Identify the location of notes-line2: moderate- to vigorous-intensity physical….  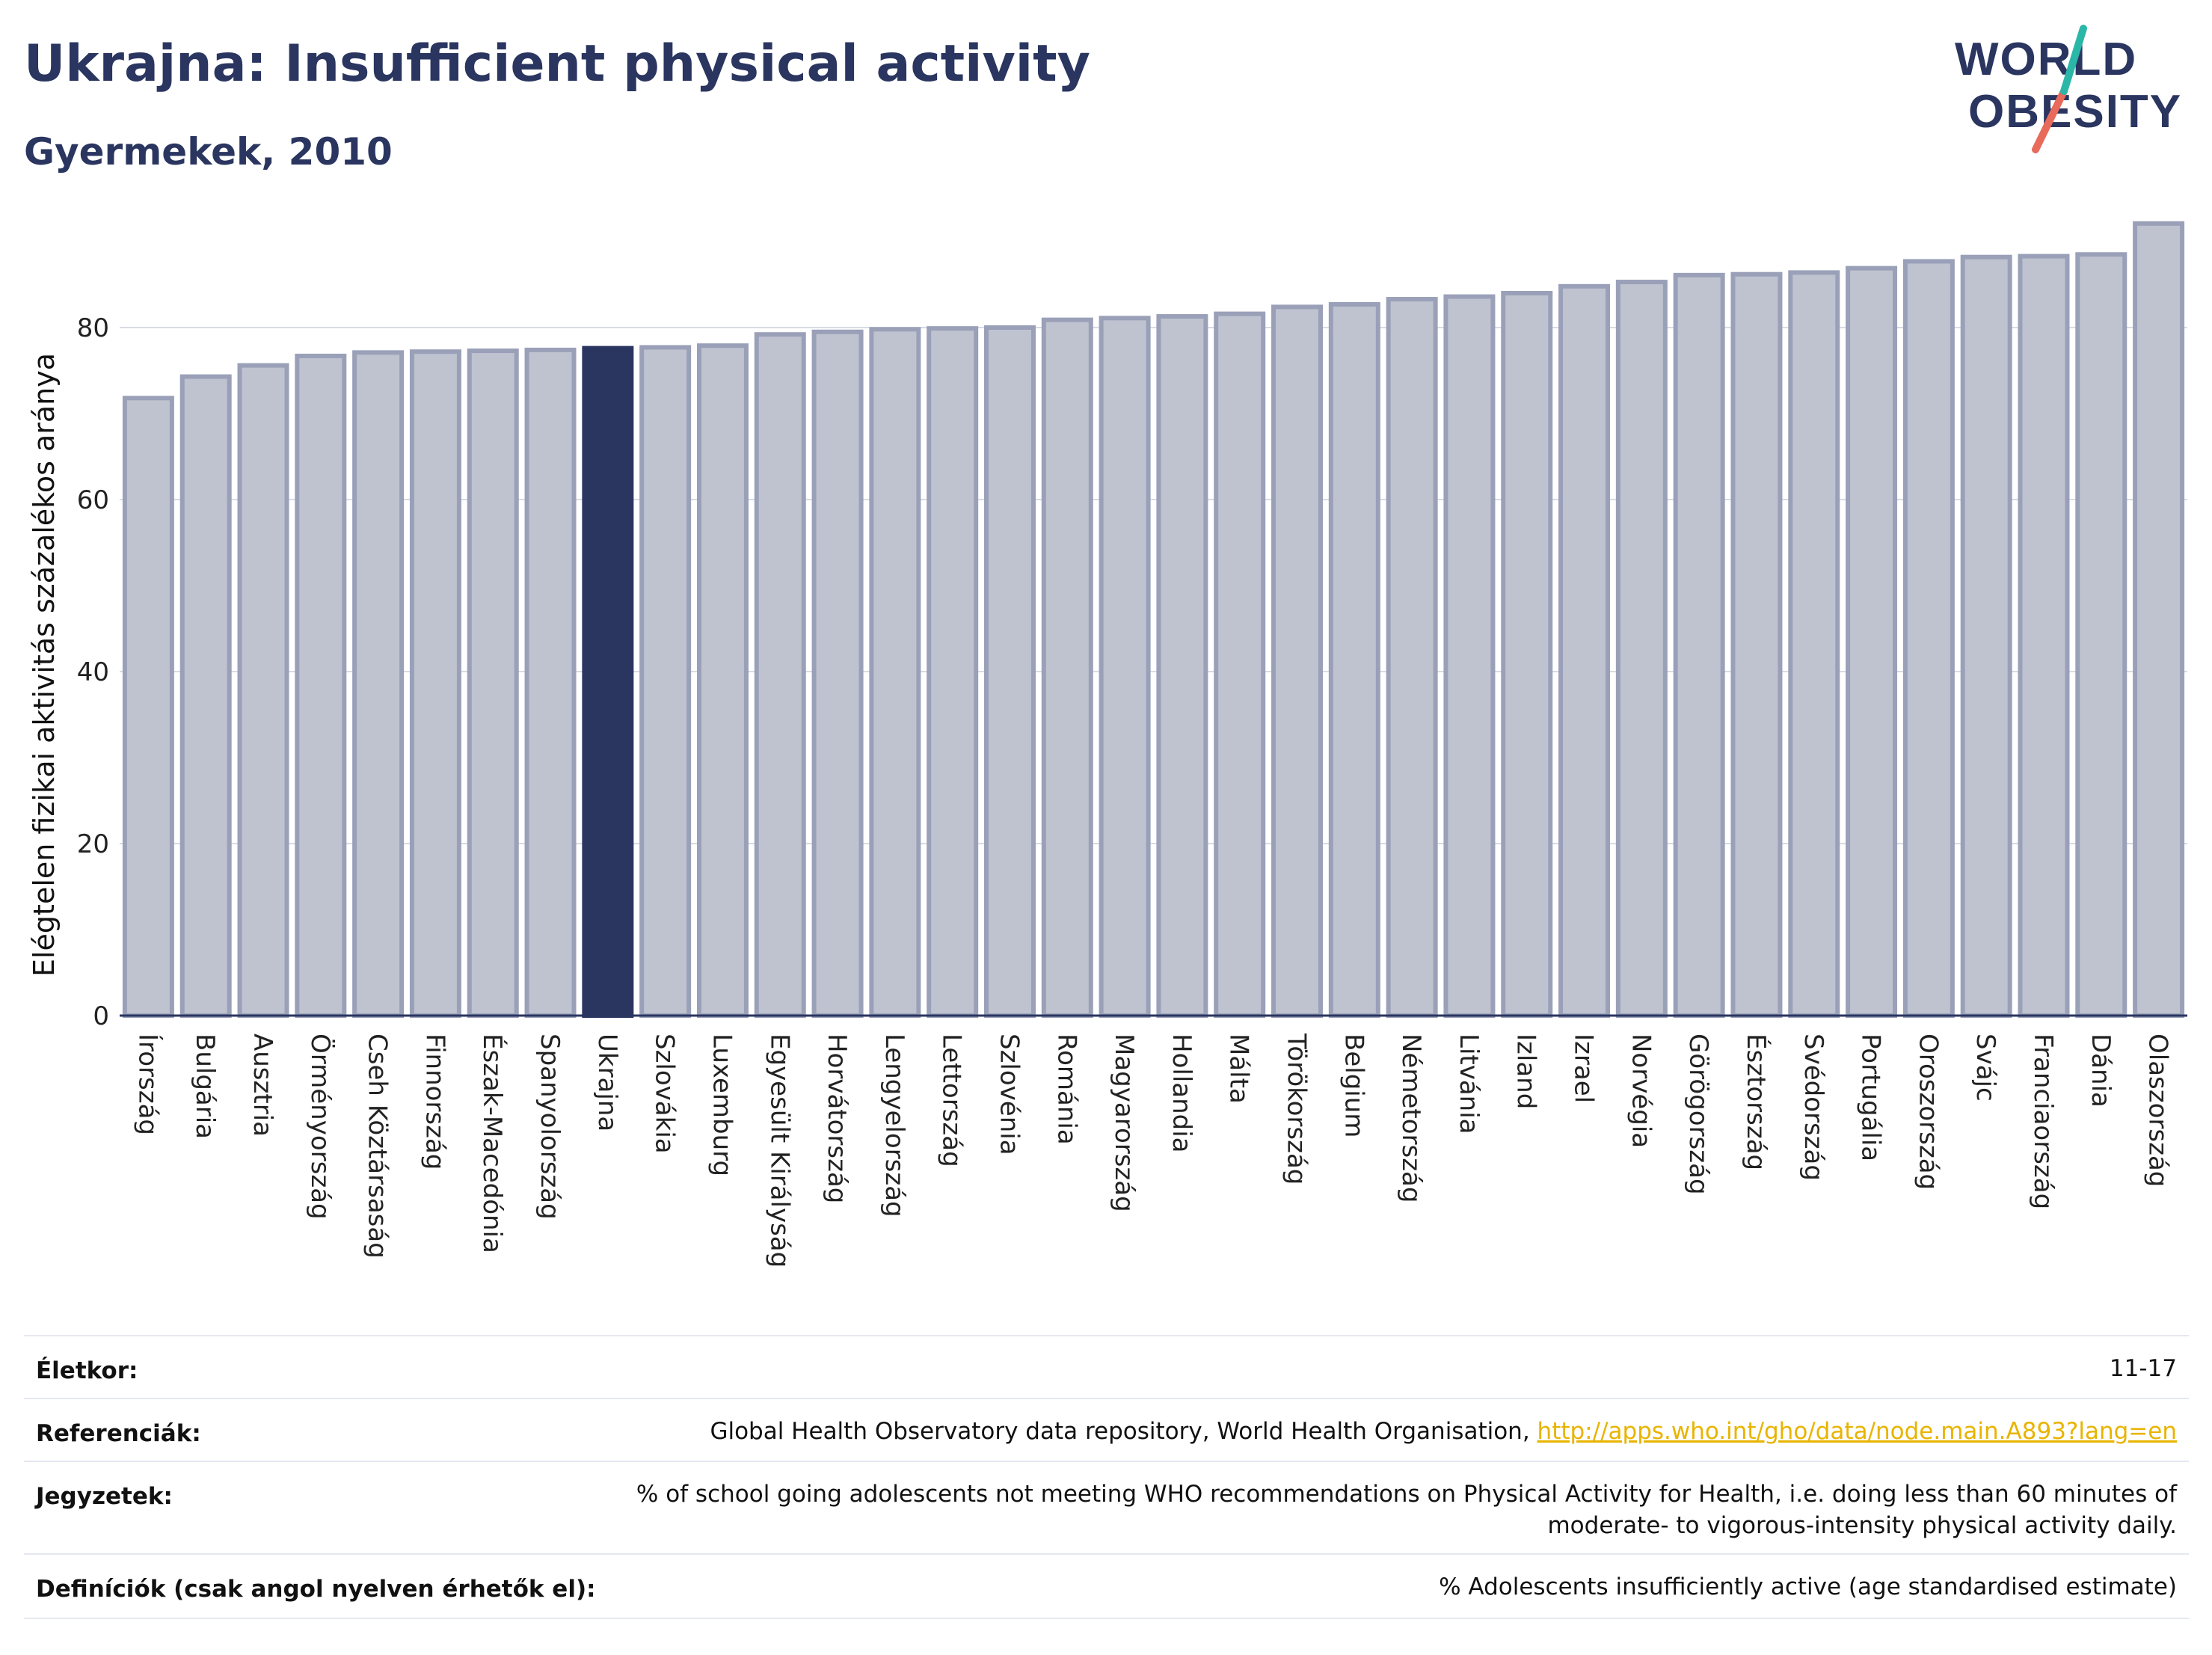
(1862, 1525).